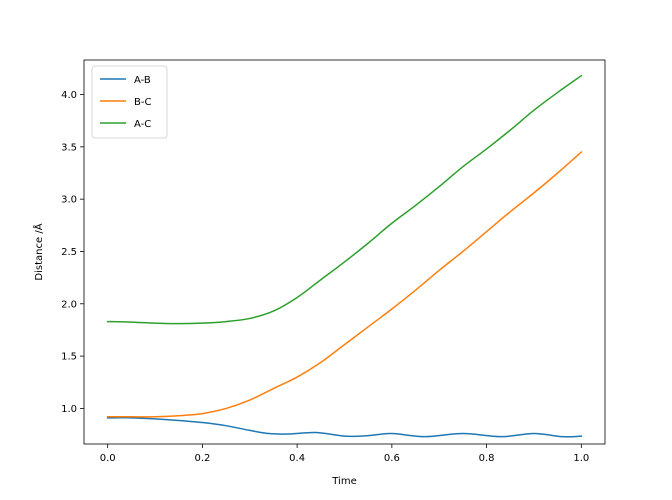 This screenshot has height=500, width=672. Describe the element at coordinates (297, 458) in the screenshot. I see `x-tick-label: 0.4` at that location.